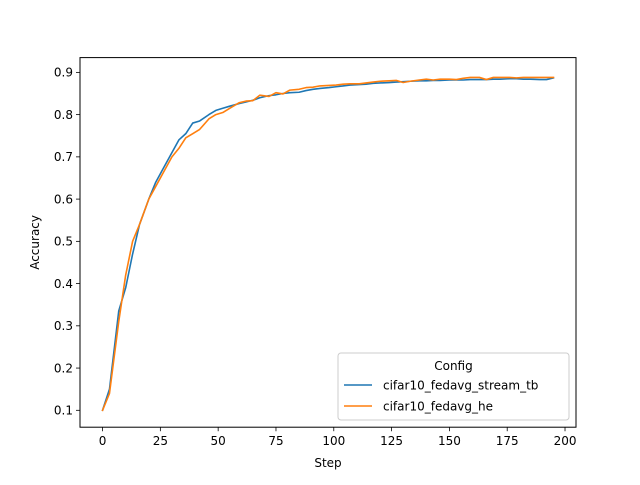 Image resolution: width=640 pixels, height=485 pixels. What do you see at coordinates (507, 441) in the screenshot?
I see `x-tick-label: 175` at bounding box center [507, 441].